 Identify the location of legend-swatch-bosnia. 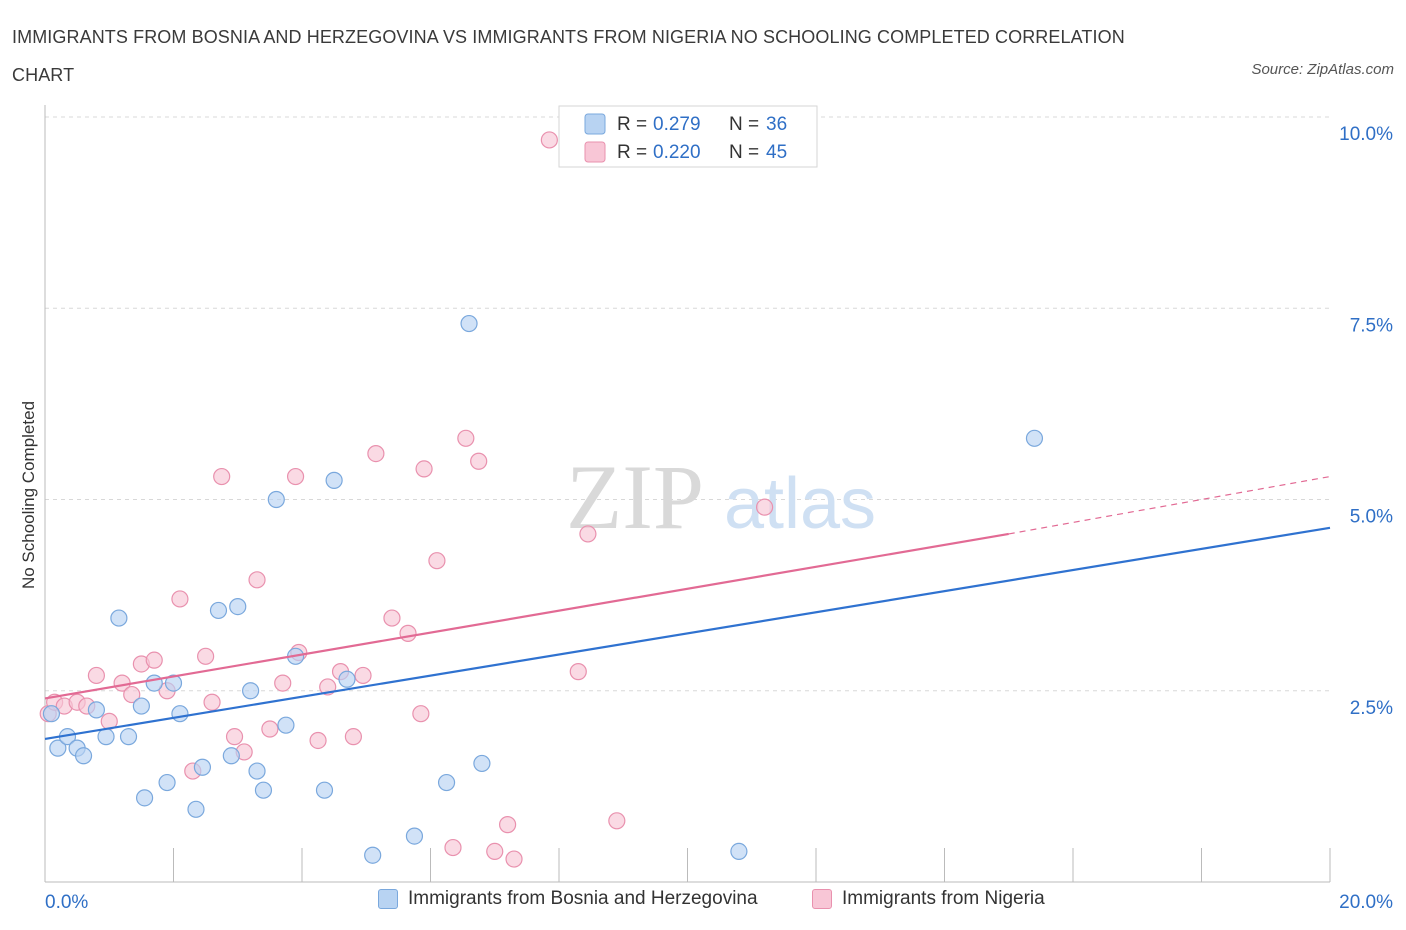
(595, 124).